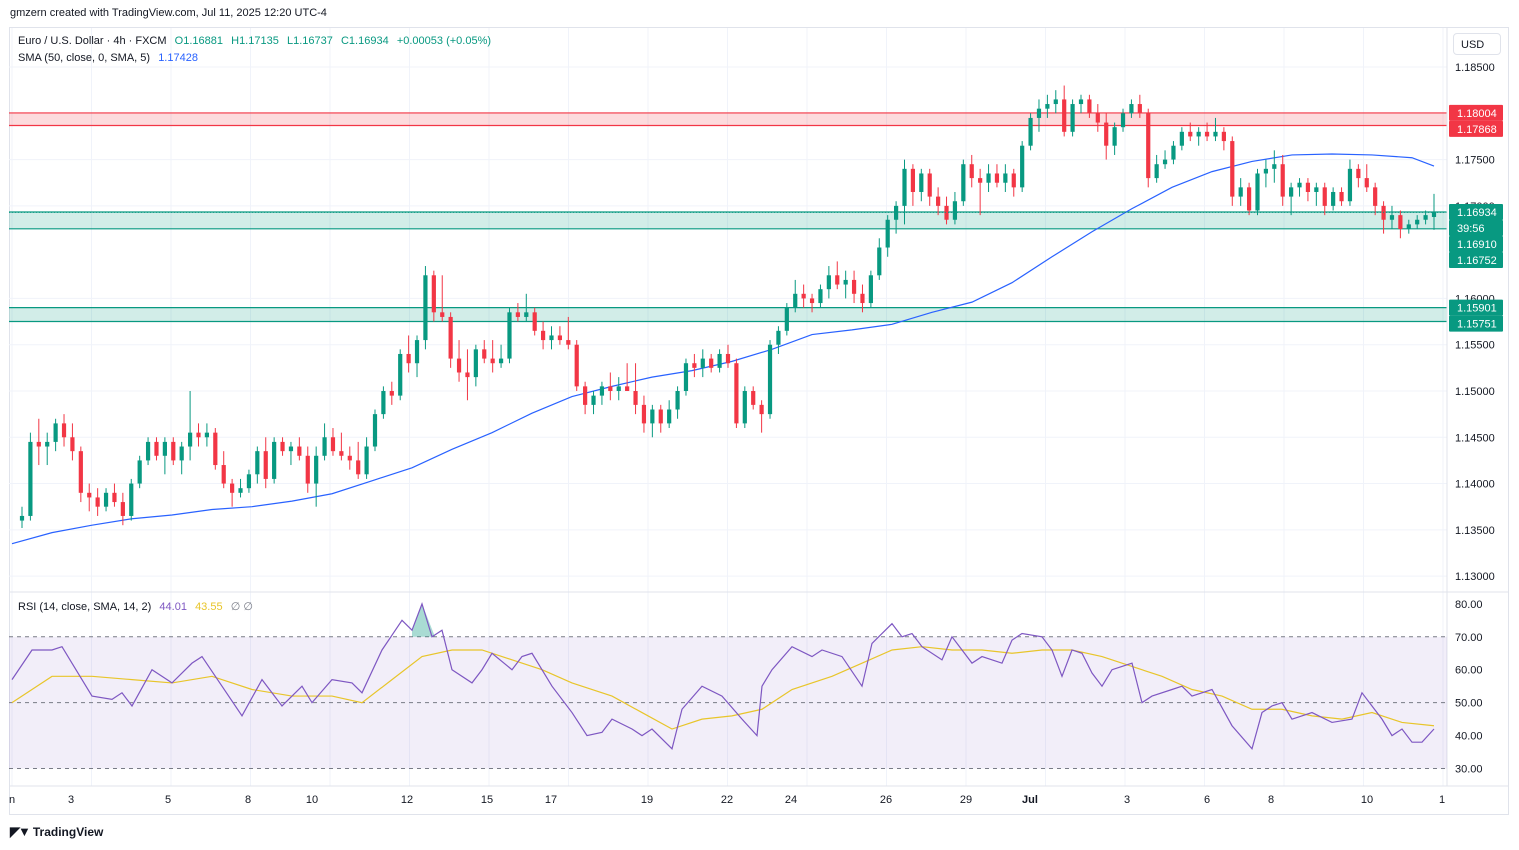  I want to click on rsi-value: 44.01, so click(173, 607).